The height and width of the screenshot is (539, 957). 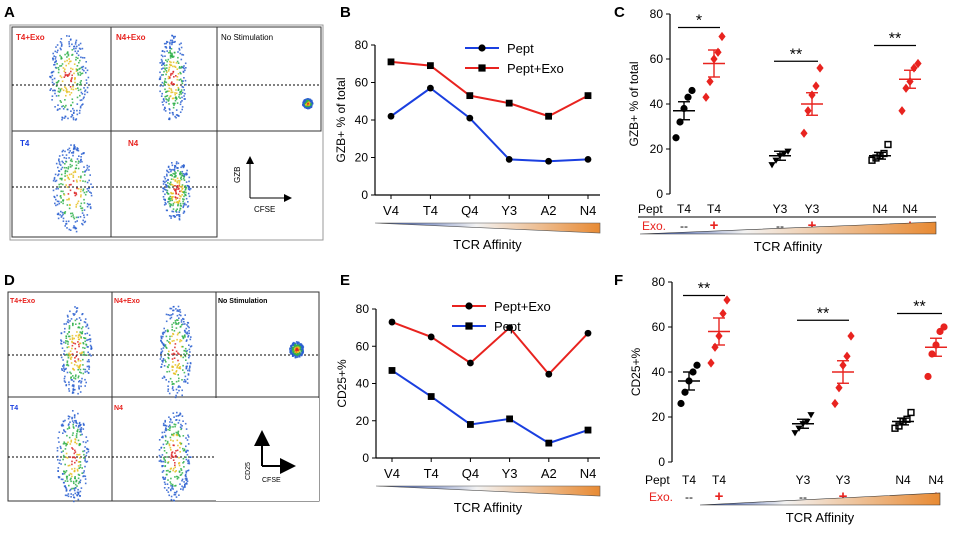 I want to click on flow-blob-n4, so click(x=177, y=191).